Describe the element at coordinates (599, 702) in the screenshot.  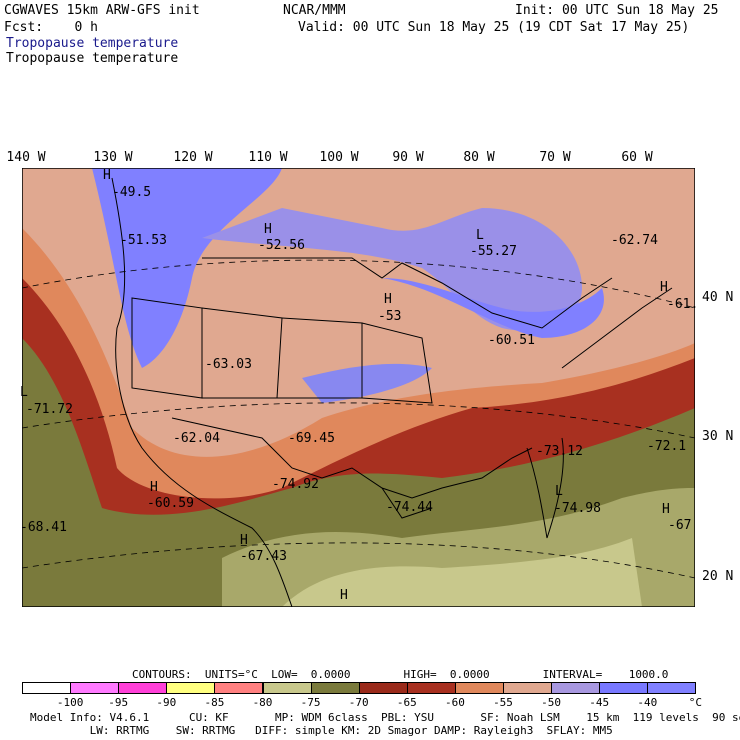
I see `colorbar-tick-label: -45` at that location.